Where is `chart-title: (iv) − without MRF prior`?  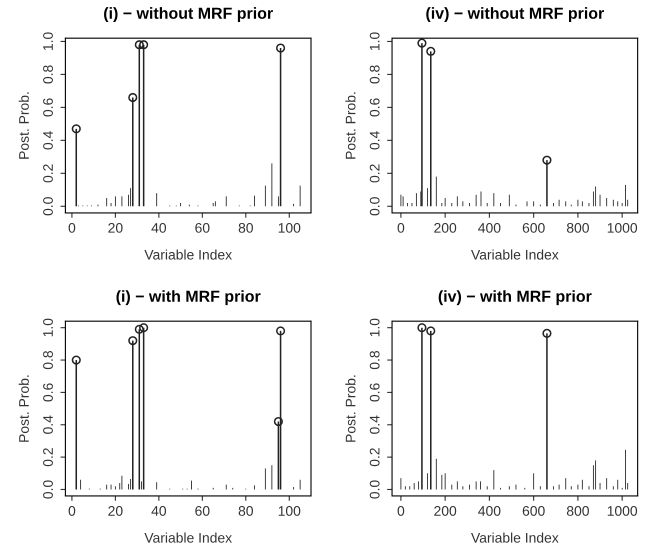 chart-title: (iv) − without MRF prior is located at coordinates (515, 14).